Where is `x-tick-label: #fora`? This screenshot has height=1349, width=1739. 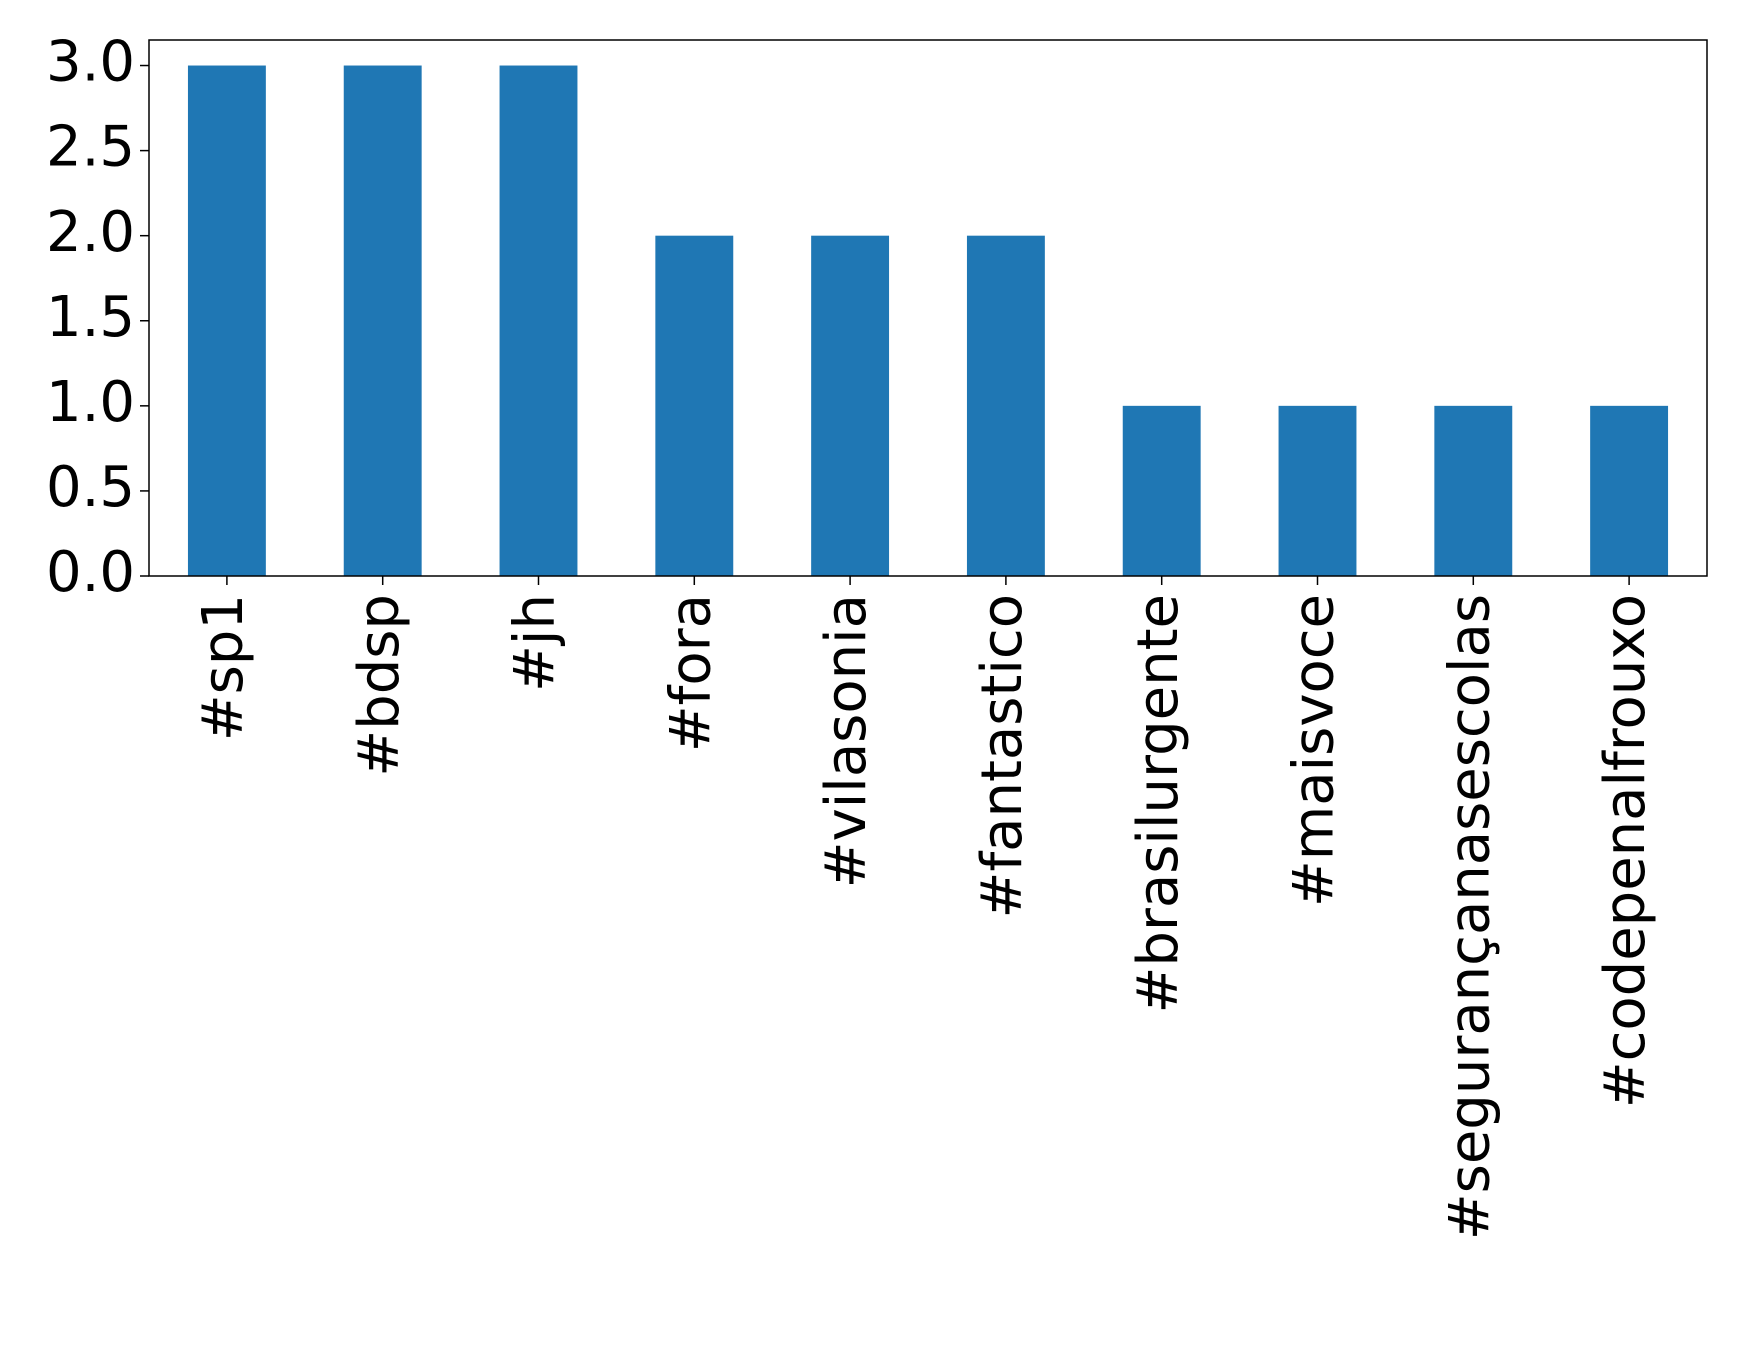
x-tick-label: #fora is located at coordinates (690, 673).